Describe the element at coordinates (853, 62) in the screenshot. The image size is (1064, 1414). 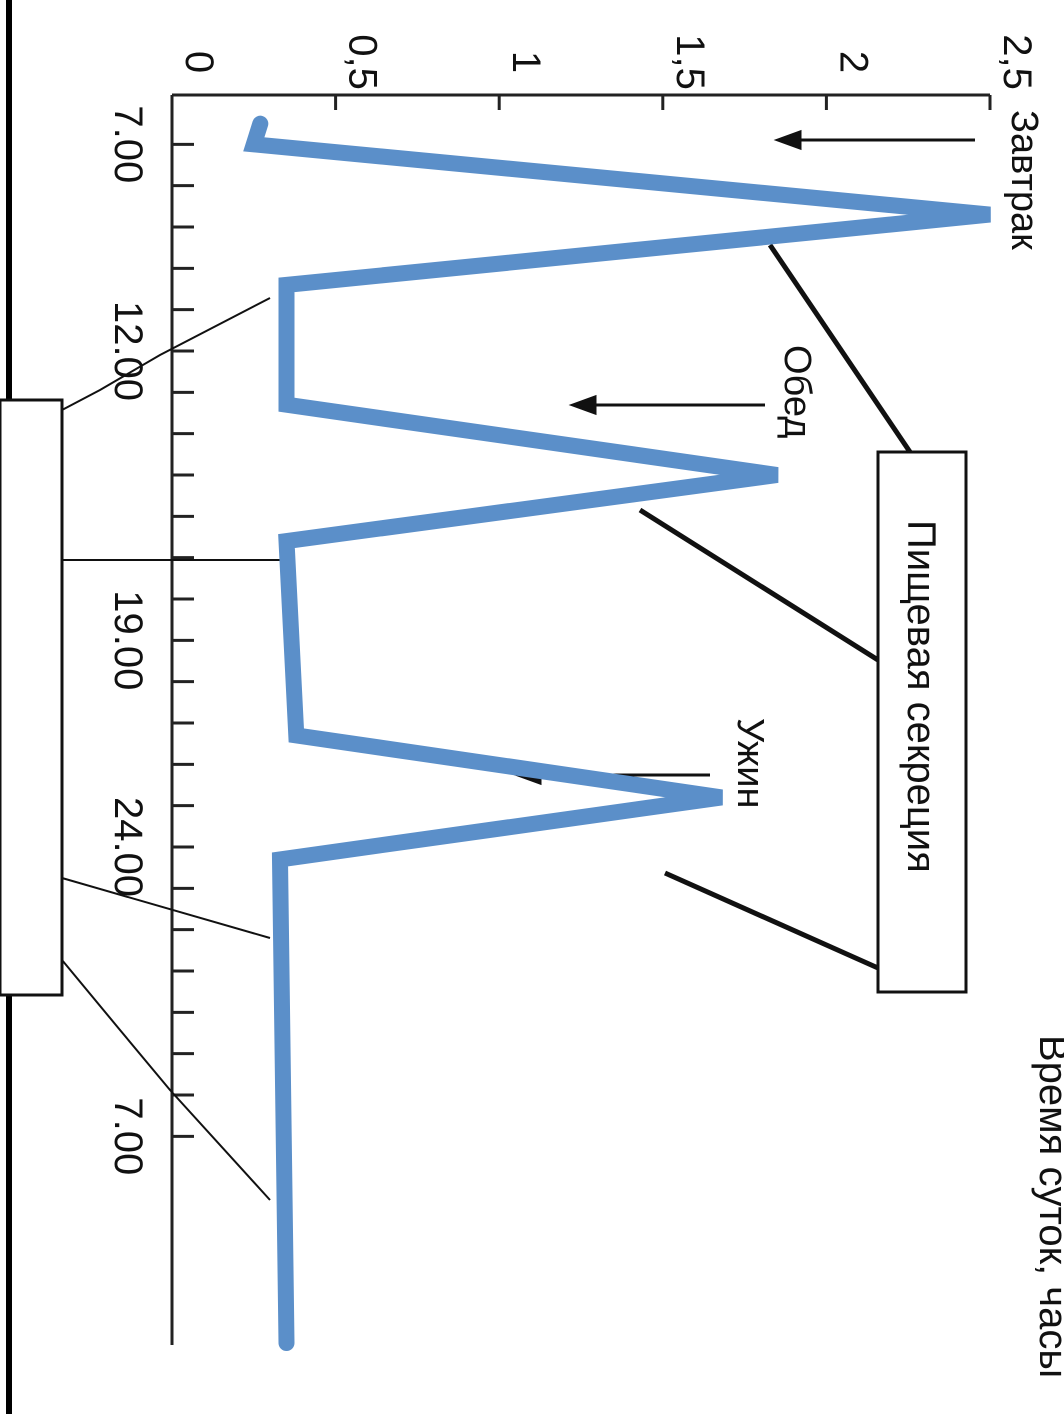
I see `value-tick-label-4: 2` at that location.